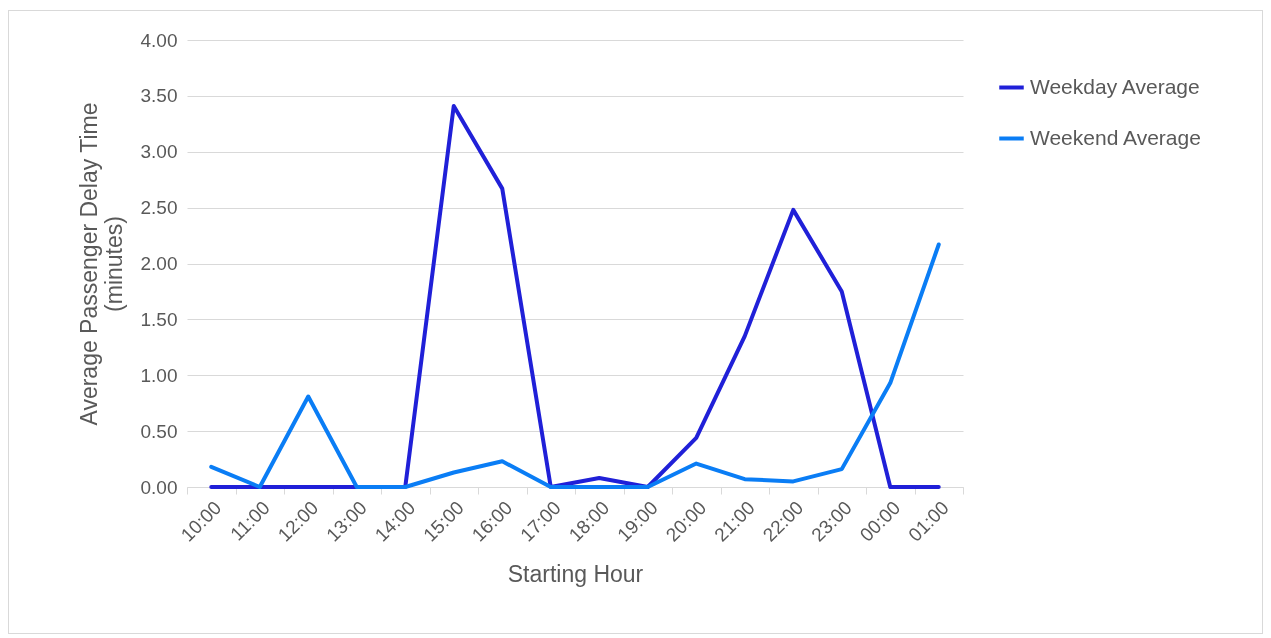 The width and height of the screenshot is (1271, 638). I want to click on y-tick-label: 4.00, so click(159, 40).